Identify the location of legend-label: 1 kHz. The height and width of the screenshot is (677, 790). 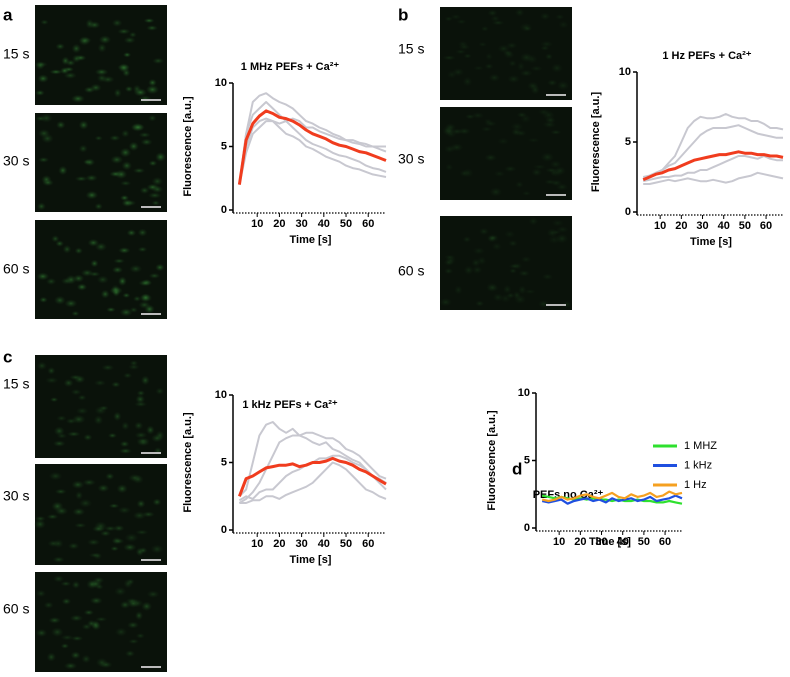
(698, 465).